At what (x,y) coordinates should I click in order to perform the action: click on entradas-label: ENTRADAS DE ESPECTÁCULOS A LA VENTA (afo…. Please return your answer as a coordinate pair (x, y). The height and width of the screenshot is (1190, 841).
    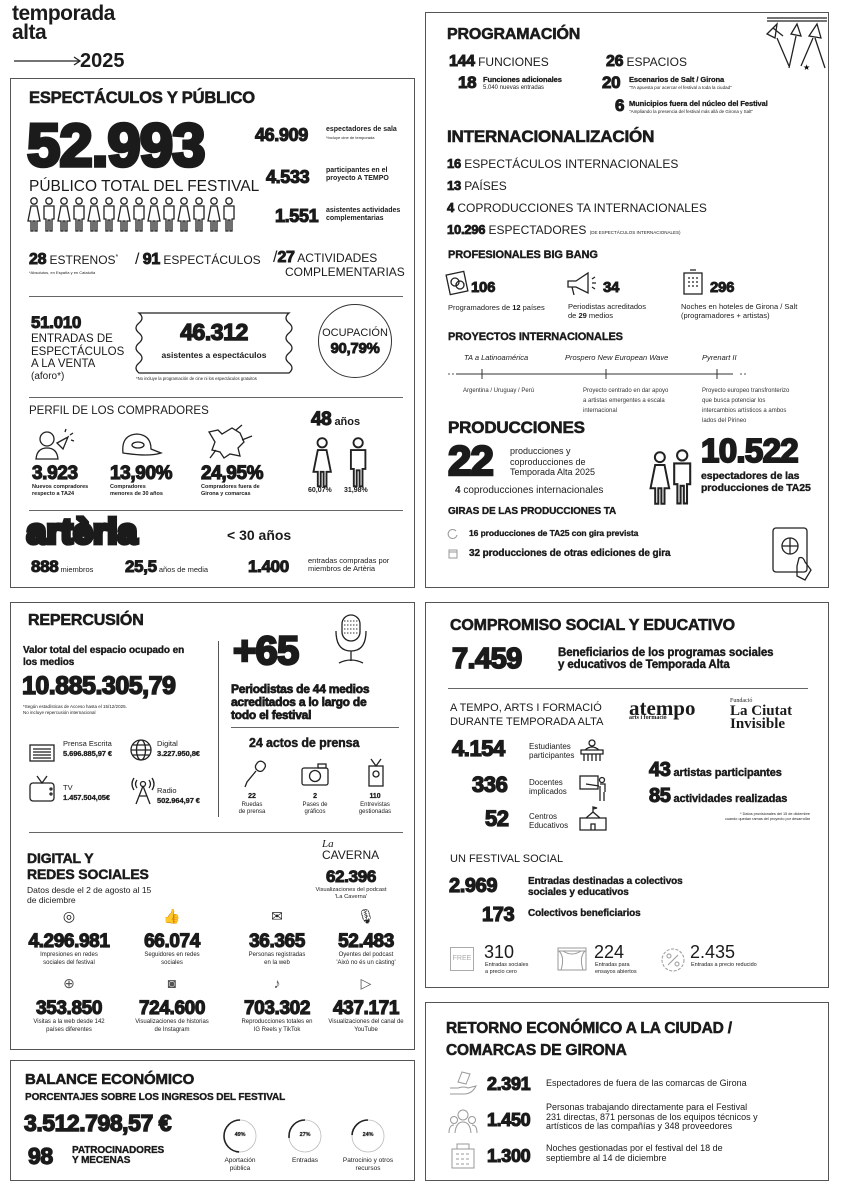
    Looking at the image, I should click on (77, 358).